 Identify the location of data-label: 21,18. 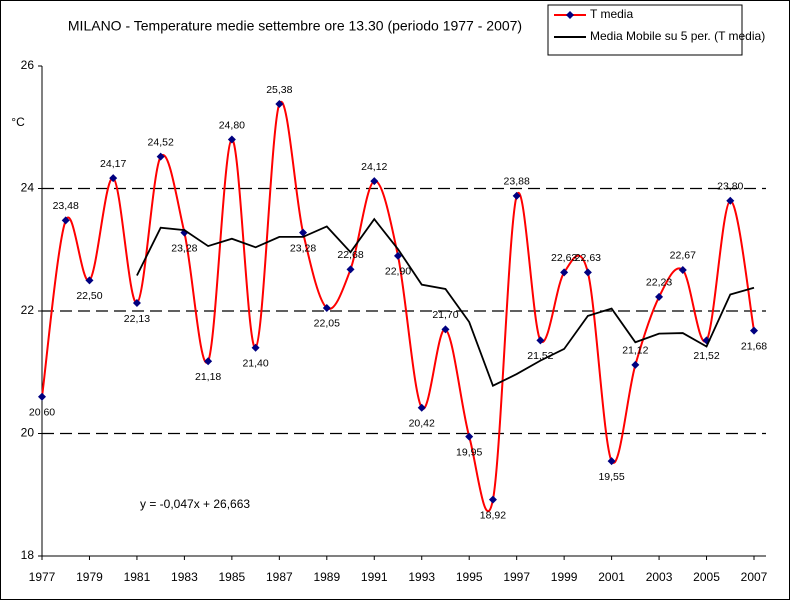
(208, 377).